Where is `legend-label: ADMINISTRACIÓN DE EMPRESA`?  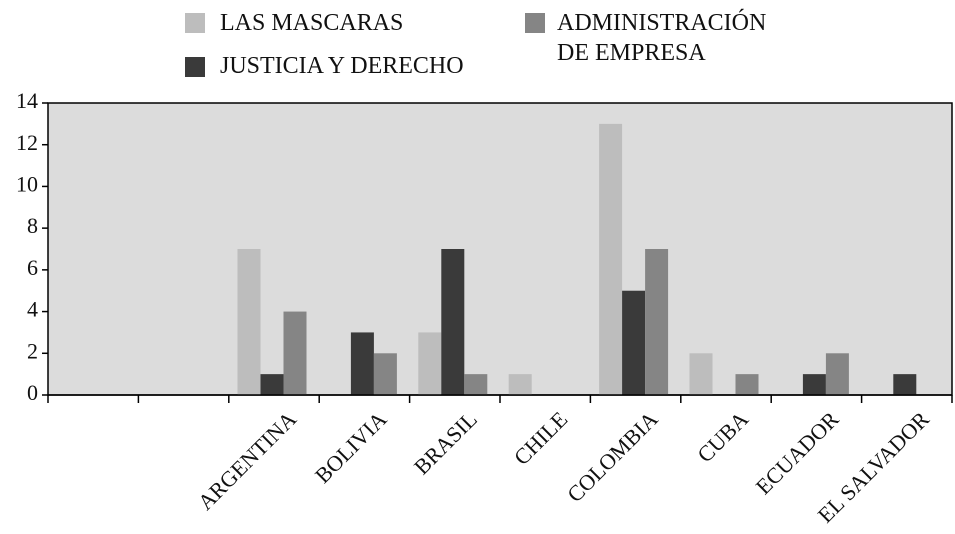
legend-label: ADMINISTRACIÓN DE EMPRESA is located at coordinates (662, 38).